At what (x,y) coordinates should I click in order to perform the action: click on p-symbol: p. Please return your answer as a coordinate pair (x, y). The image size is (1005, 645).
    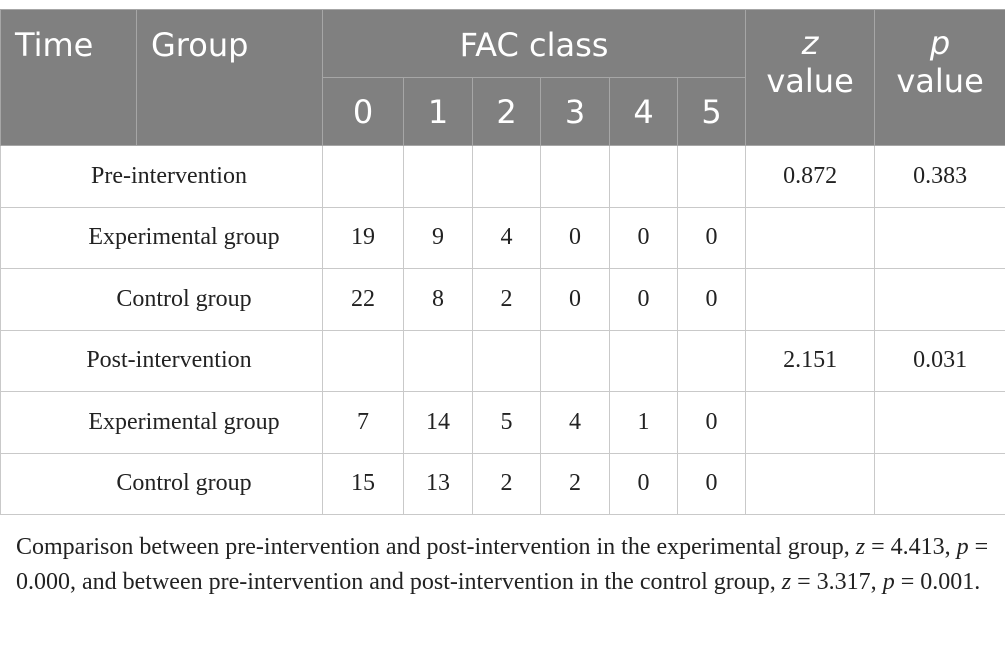
    Looking at the image, I should click on (940, 43).